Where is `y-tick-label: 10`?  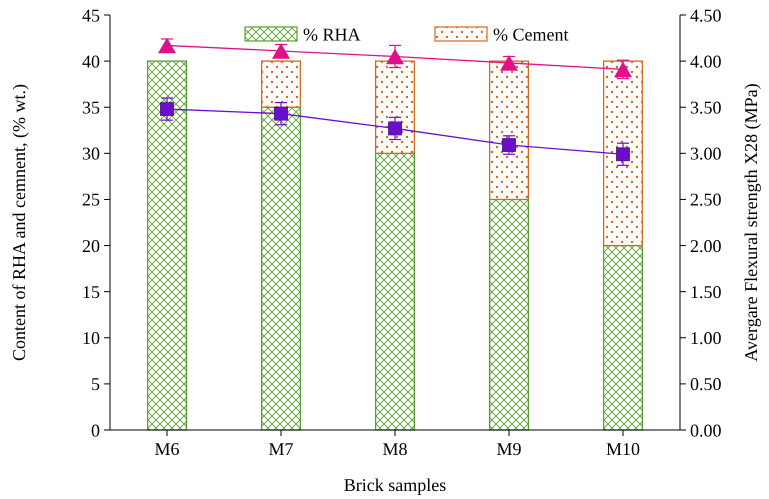
y-tick-label: 10 is located at coordinates (91, 338).